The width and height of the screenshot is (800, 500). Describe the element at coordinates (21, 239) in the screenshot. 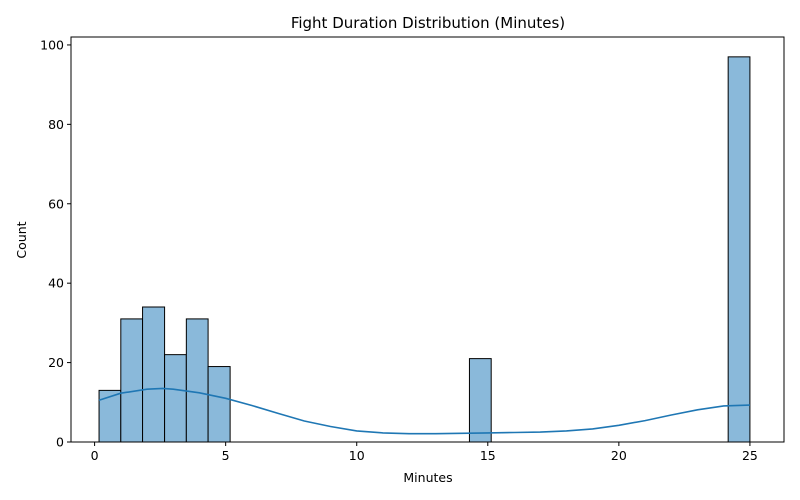

I see `y-axis-label: Count` at that location.